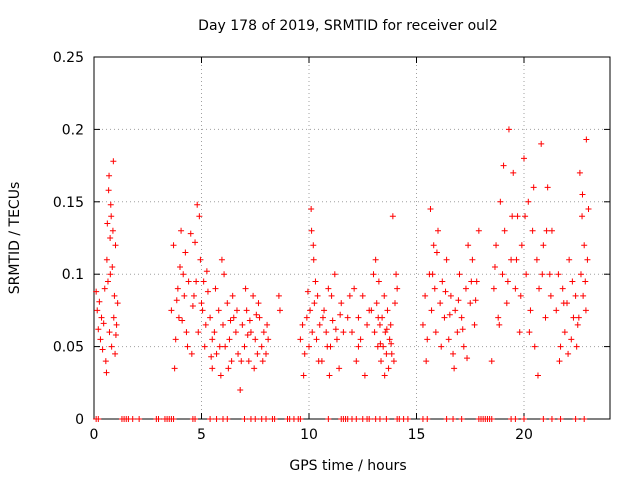 The height and width of the screenshot is (480, 640). I want to click on x-tick-label: 15, so click(417, 435).